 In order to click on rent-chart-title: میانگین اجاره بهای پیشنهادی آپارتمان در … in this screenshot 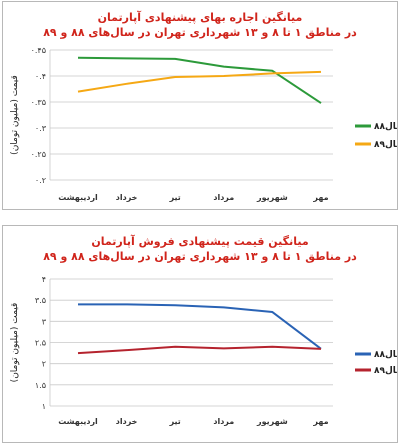, I will do `click(200, 25)`.